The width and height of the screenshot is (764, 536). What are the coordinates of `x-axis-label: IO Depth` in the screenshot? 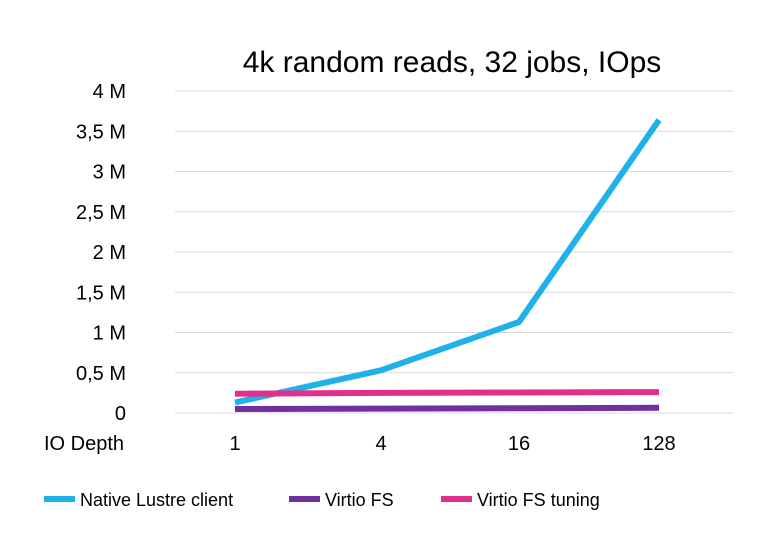 It's located at (84, 444).